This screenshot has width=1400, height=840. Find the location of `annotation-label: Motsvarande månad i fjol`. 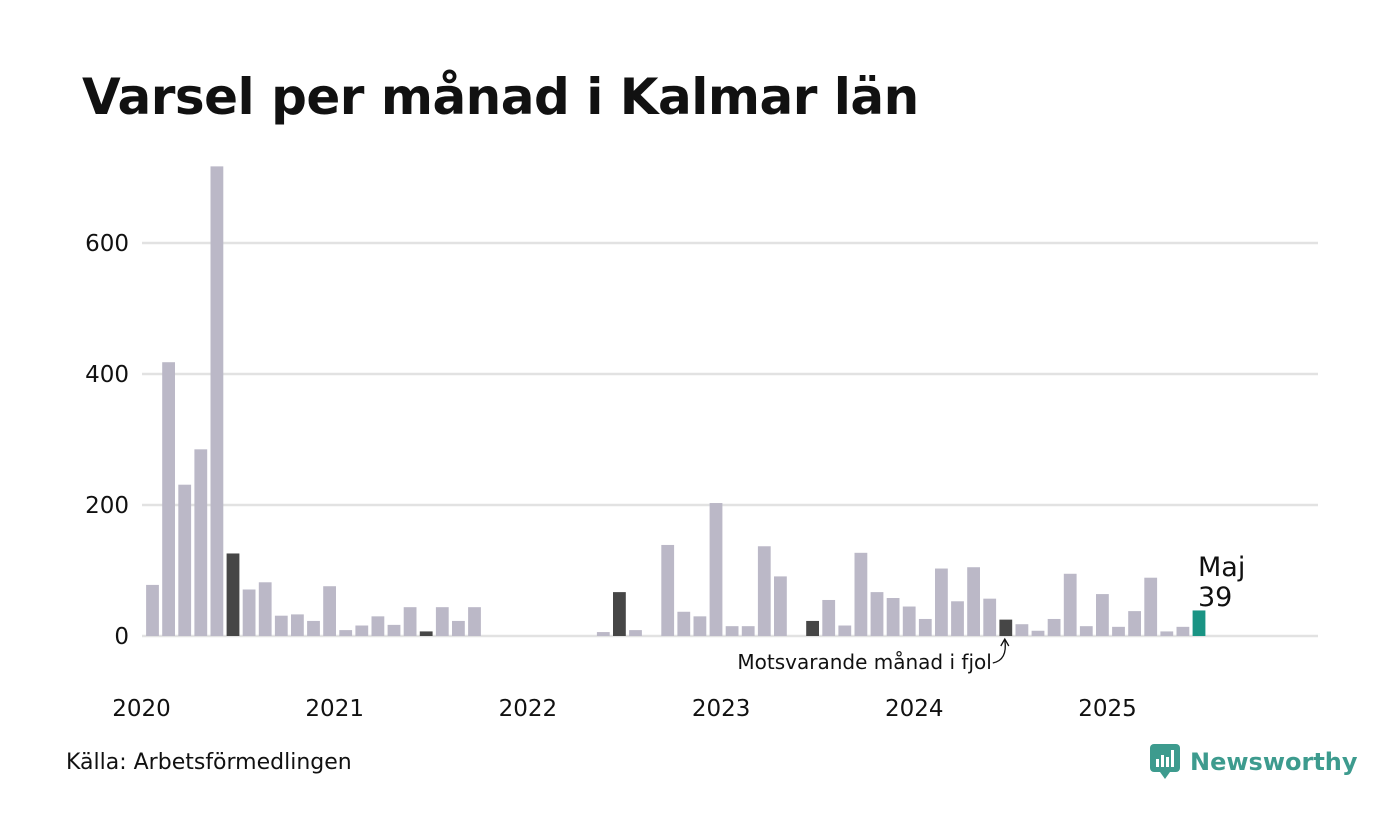

annotation-label: Motsvarande månad i fjol is located at coordinates (864, 662).